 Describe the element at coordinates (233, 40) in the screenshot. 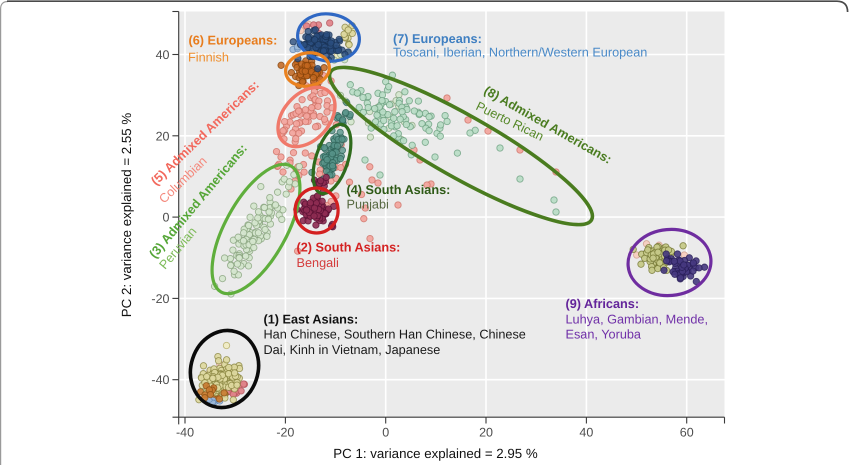

I see `svg-text: (6) Europeans:` at that location.